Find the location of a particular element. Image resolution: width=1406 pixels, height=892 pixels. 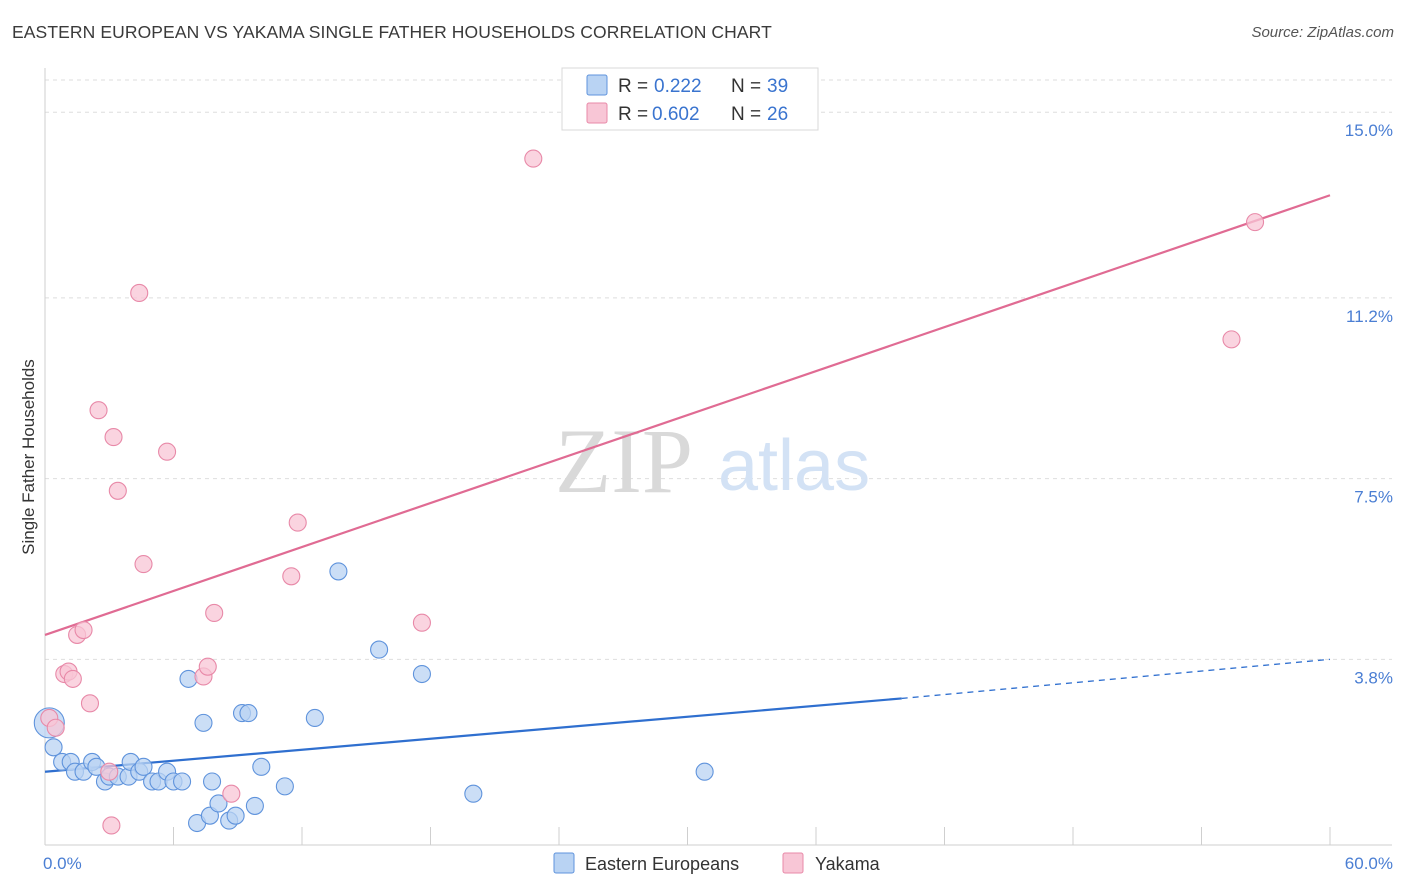

y-tick-label-1: 7.5% is located at coordinates (1373, 497).